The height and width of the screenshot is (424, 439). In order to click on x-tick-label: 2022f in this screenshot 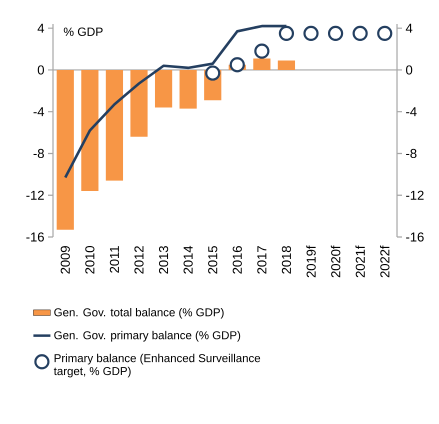, I will do `click(385, 262)`.